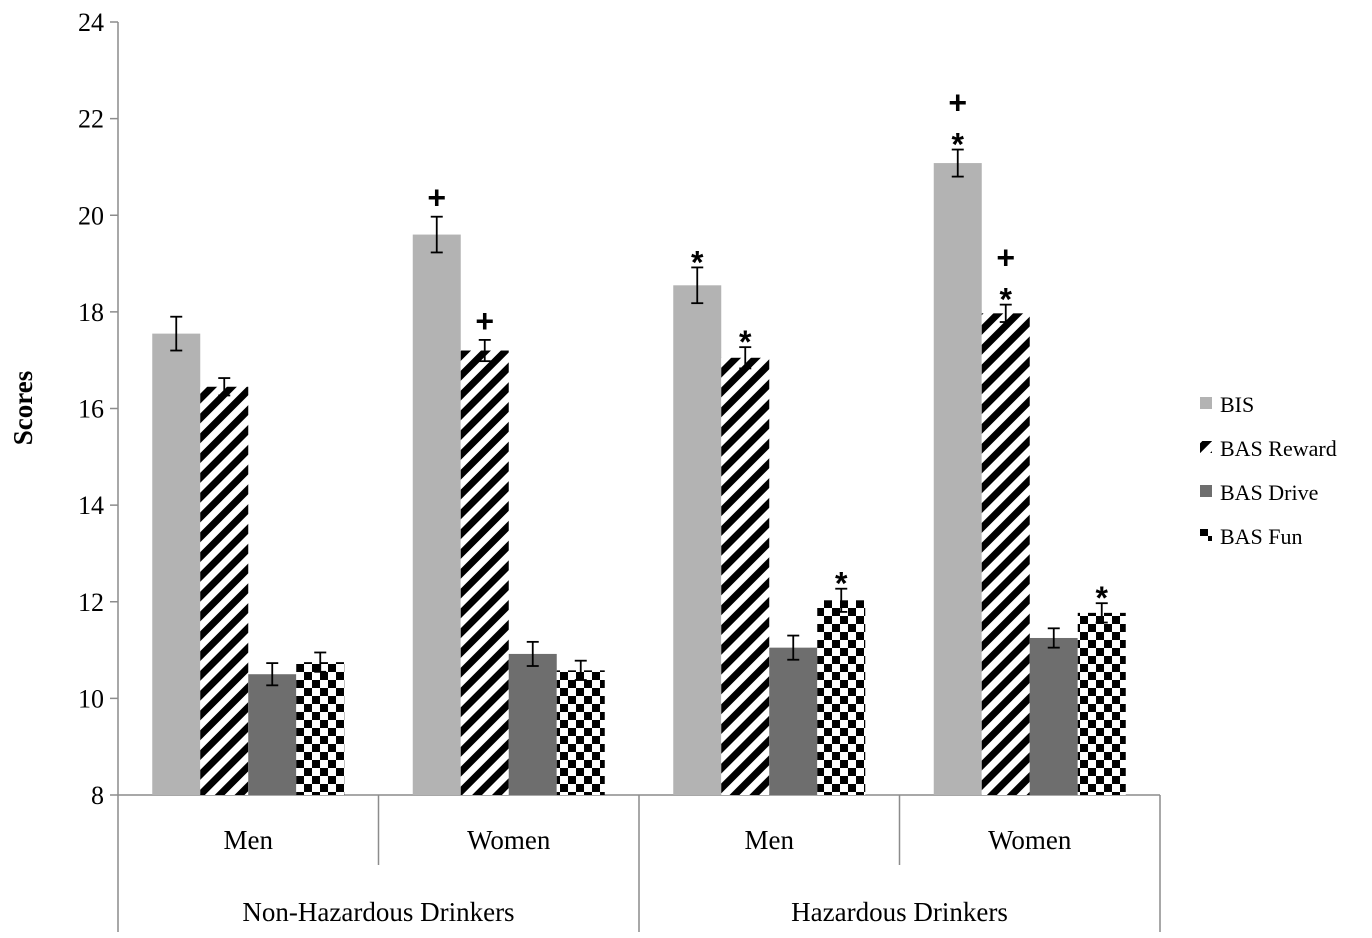 The width and height of the screenshot is (1372, 938). Describe the element at coordinates (97, 795) in the screenshot. I see `y-tick-label: 8` at that location.